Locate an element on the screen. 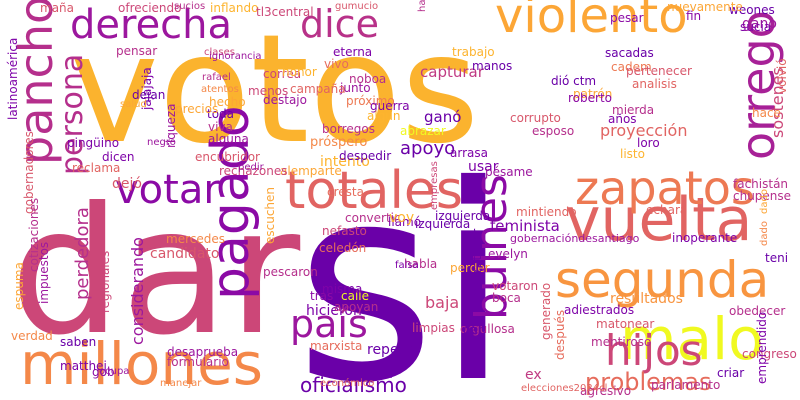 The height and width of the screenshot is (400, 800). word-83: correa is located at coordinates (282, 74).